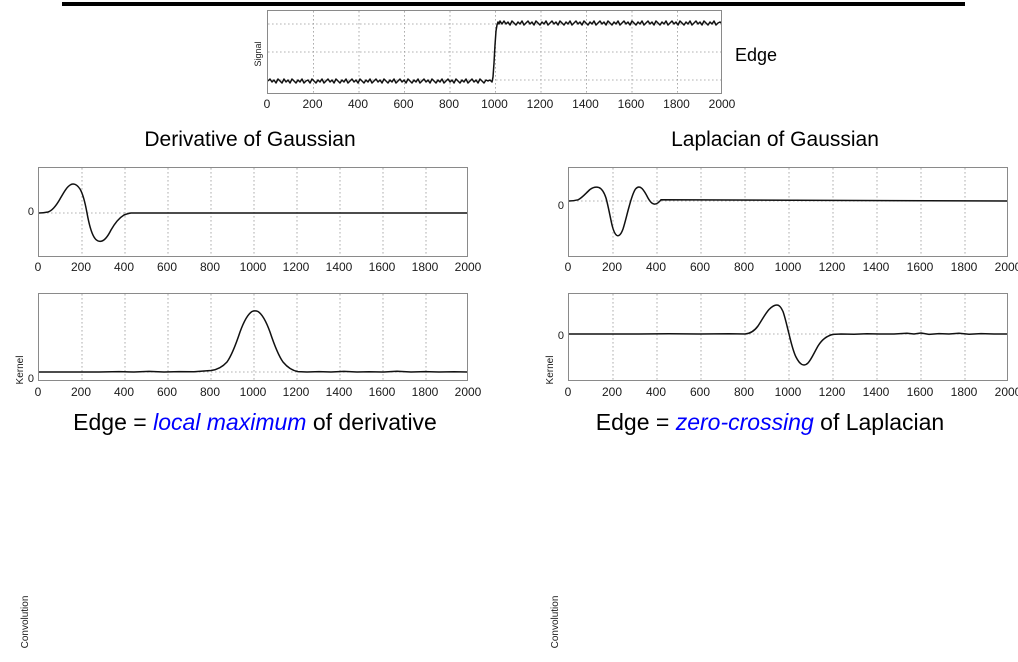 The width and height of the screenshot is (1018, 662). I want to click on left-caption: Edge = local maximum of derivative, so click(255, 422).